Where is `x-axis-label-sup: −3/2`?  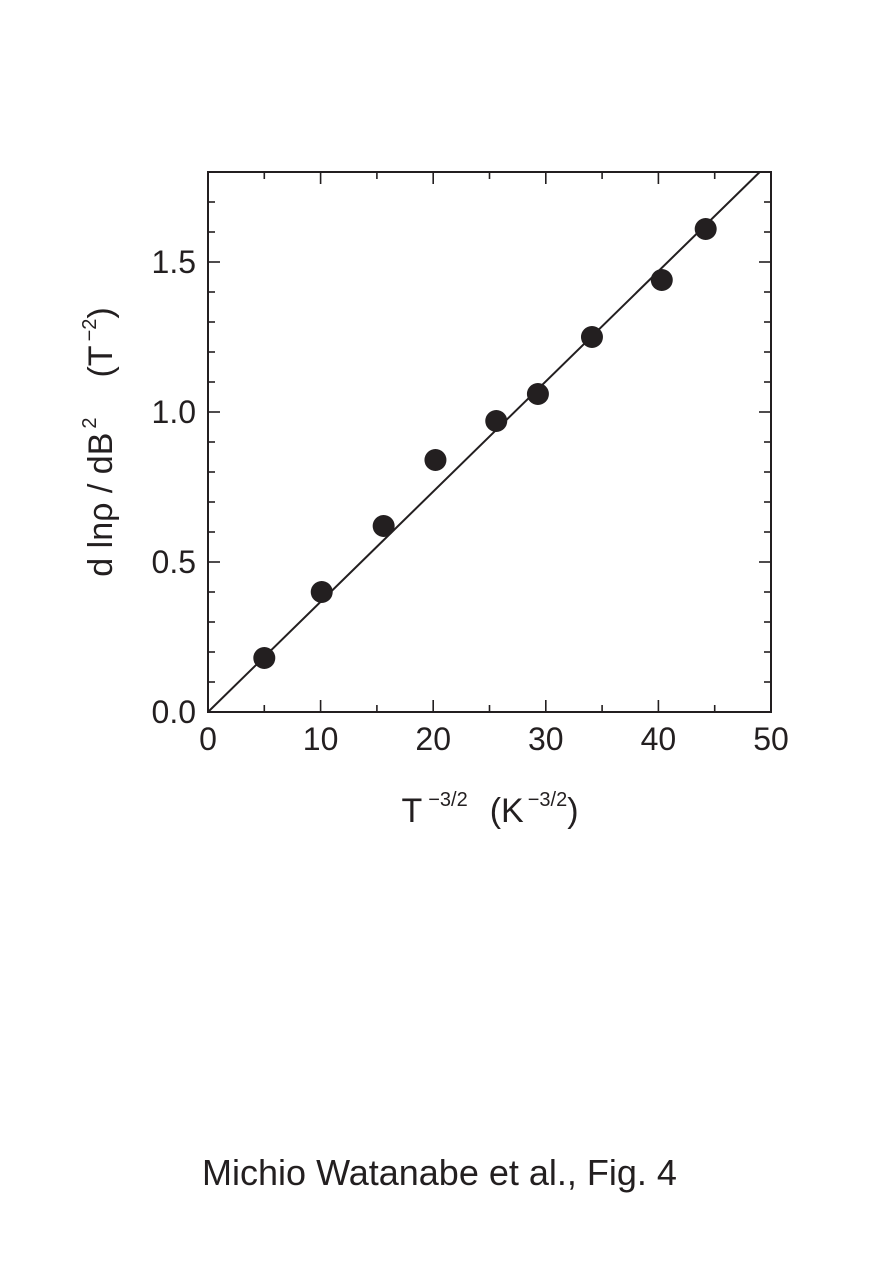 x-axis-label-sup: −3/2 is located at coordinates (447, 800).